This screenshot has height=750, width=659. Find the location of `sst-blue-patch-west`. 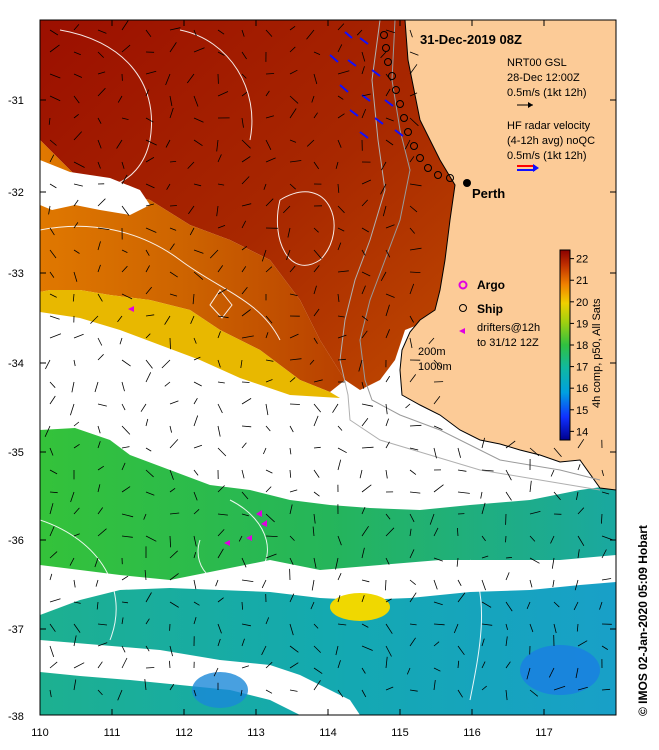

sst-blue-patch-west is located at coordinates (220, 690).